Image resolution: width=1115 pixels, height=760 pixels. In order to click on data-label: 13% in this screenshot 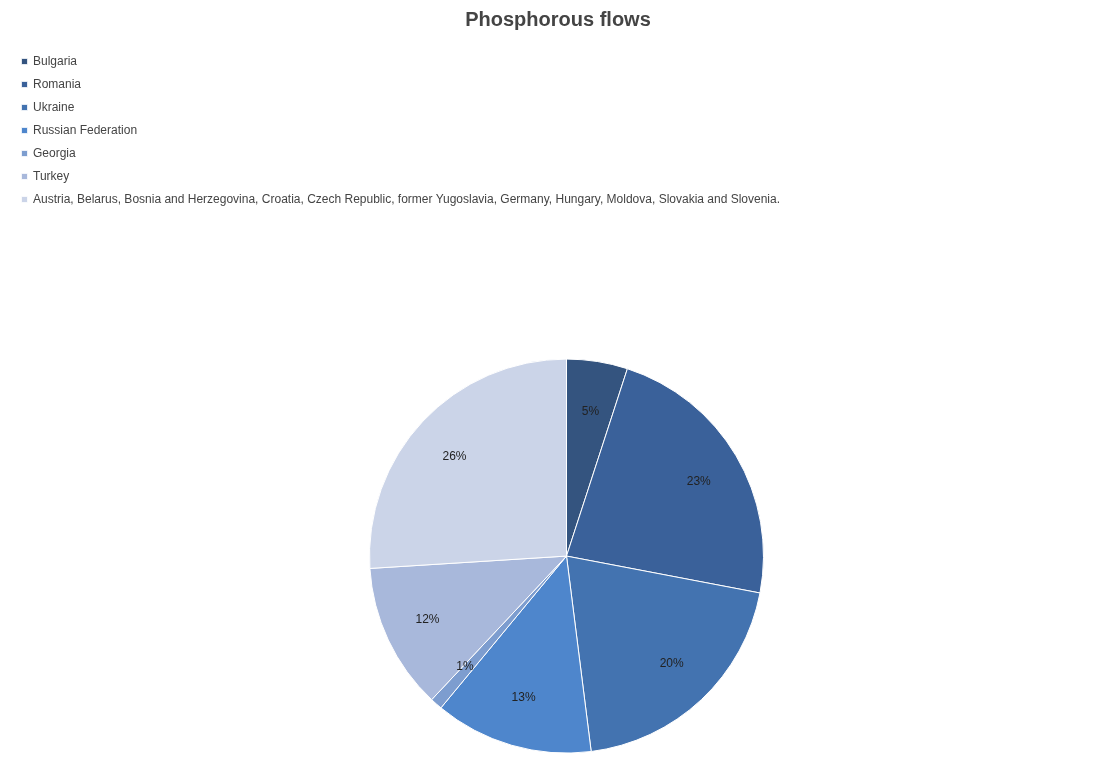, I will do `click(523, 697)`.